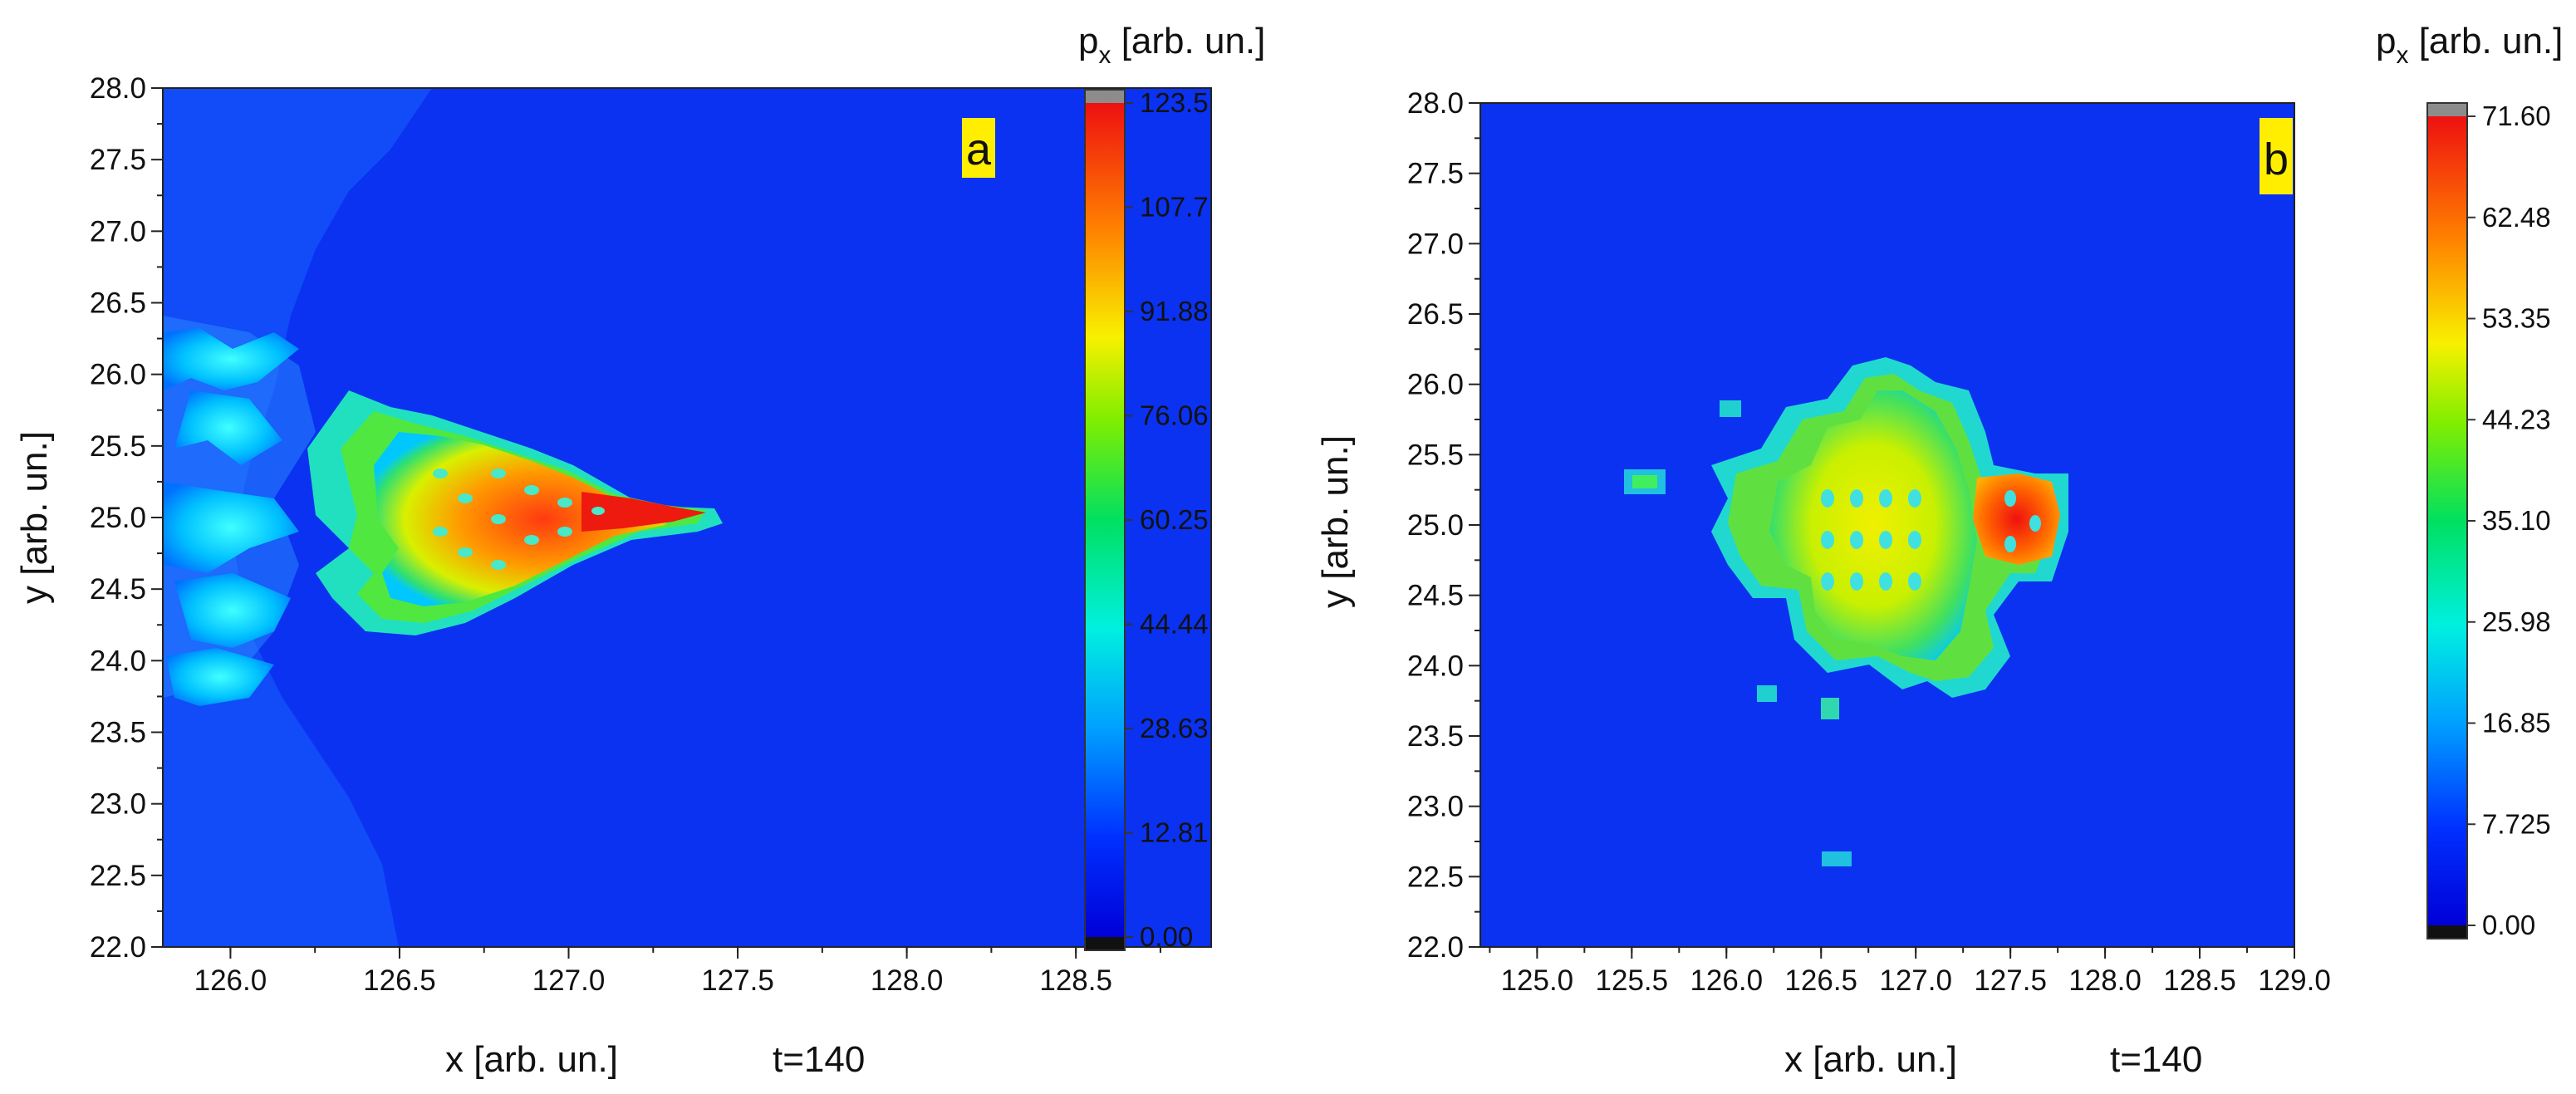 The width and height of the screenshot is (2576, 1094). I want to click on colorbar-label-a: 107.7, so click(1174, 207).